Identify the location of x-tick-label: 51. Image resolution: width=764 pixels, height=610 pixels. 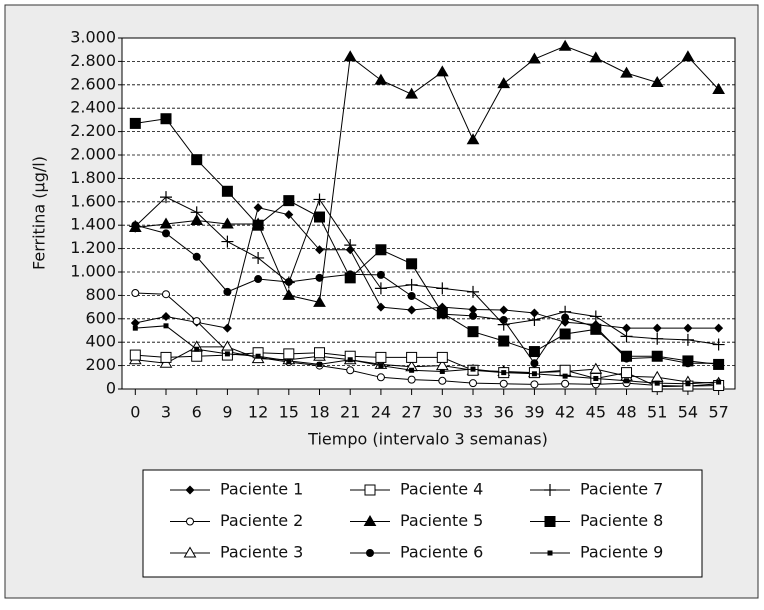
(657, 412).